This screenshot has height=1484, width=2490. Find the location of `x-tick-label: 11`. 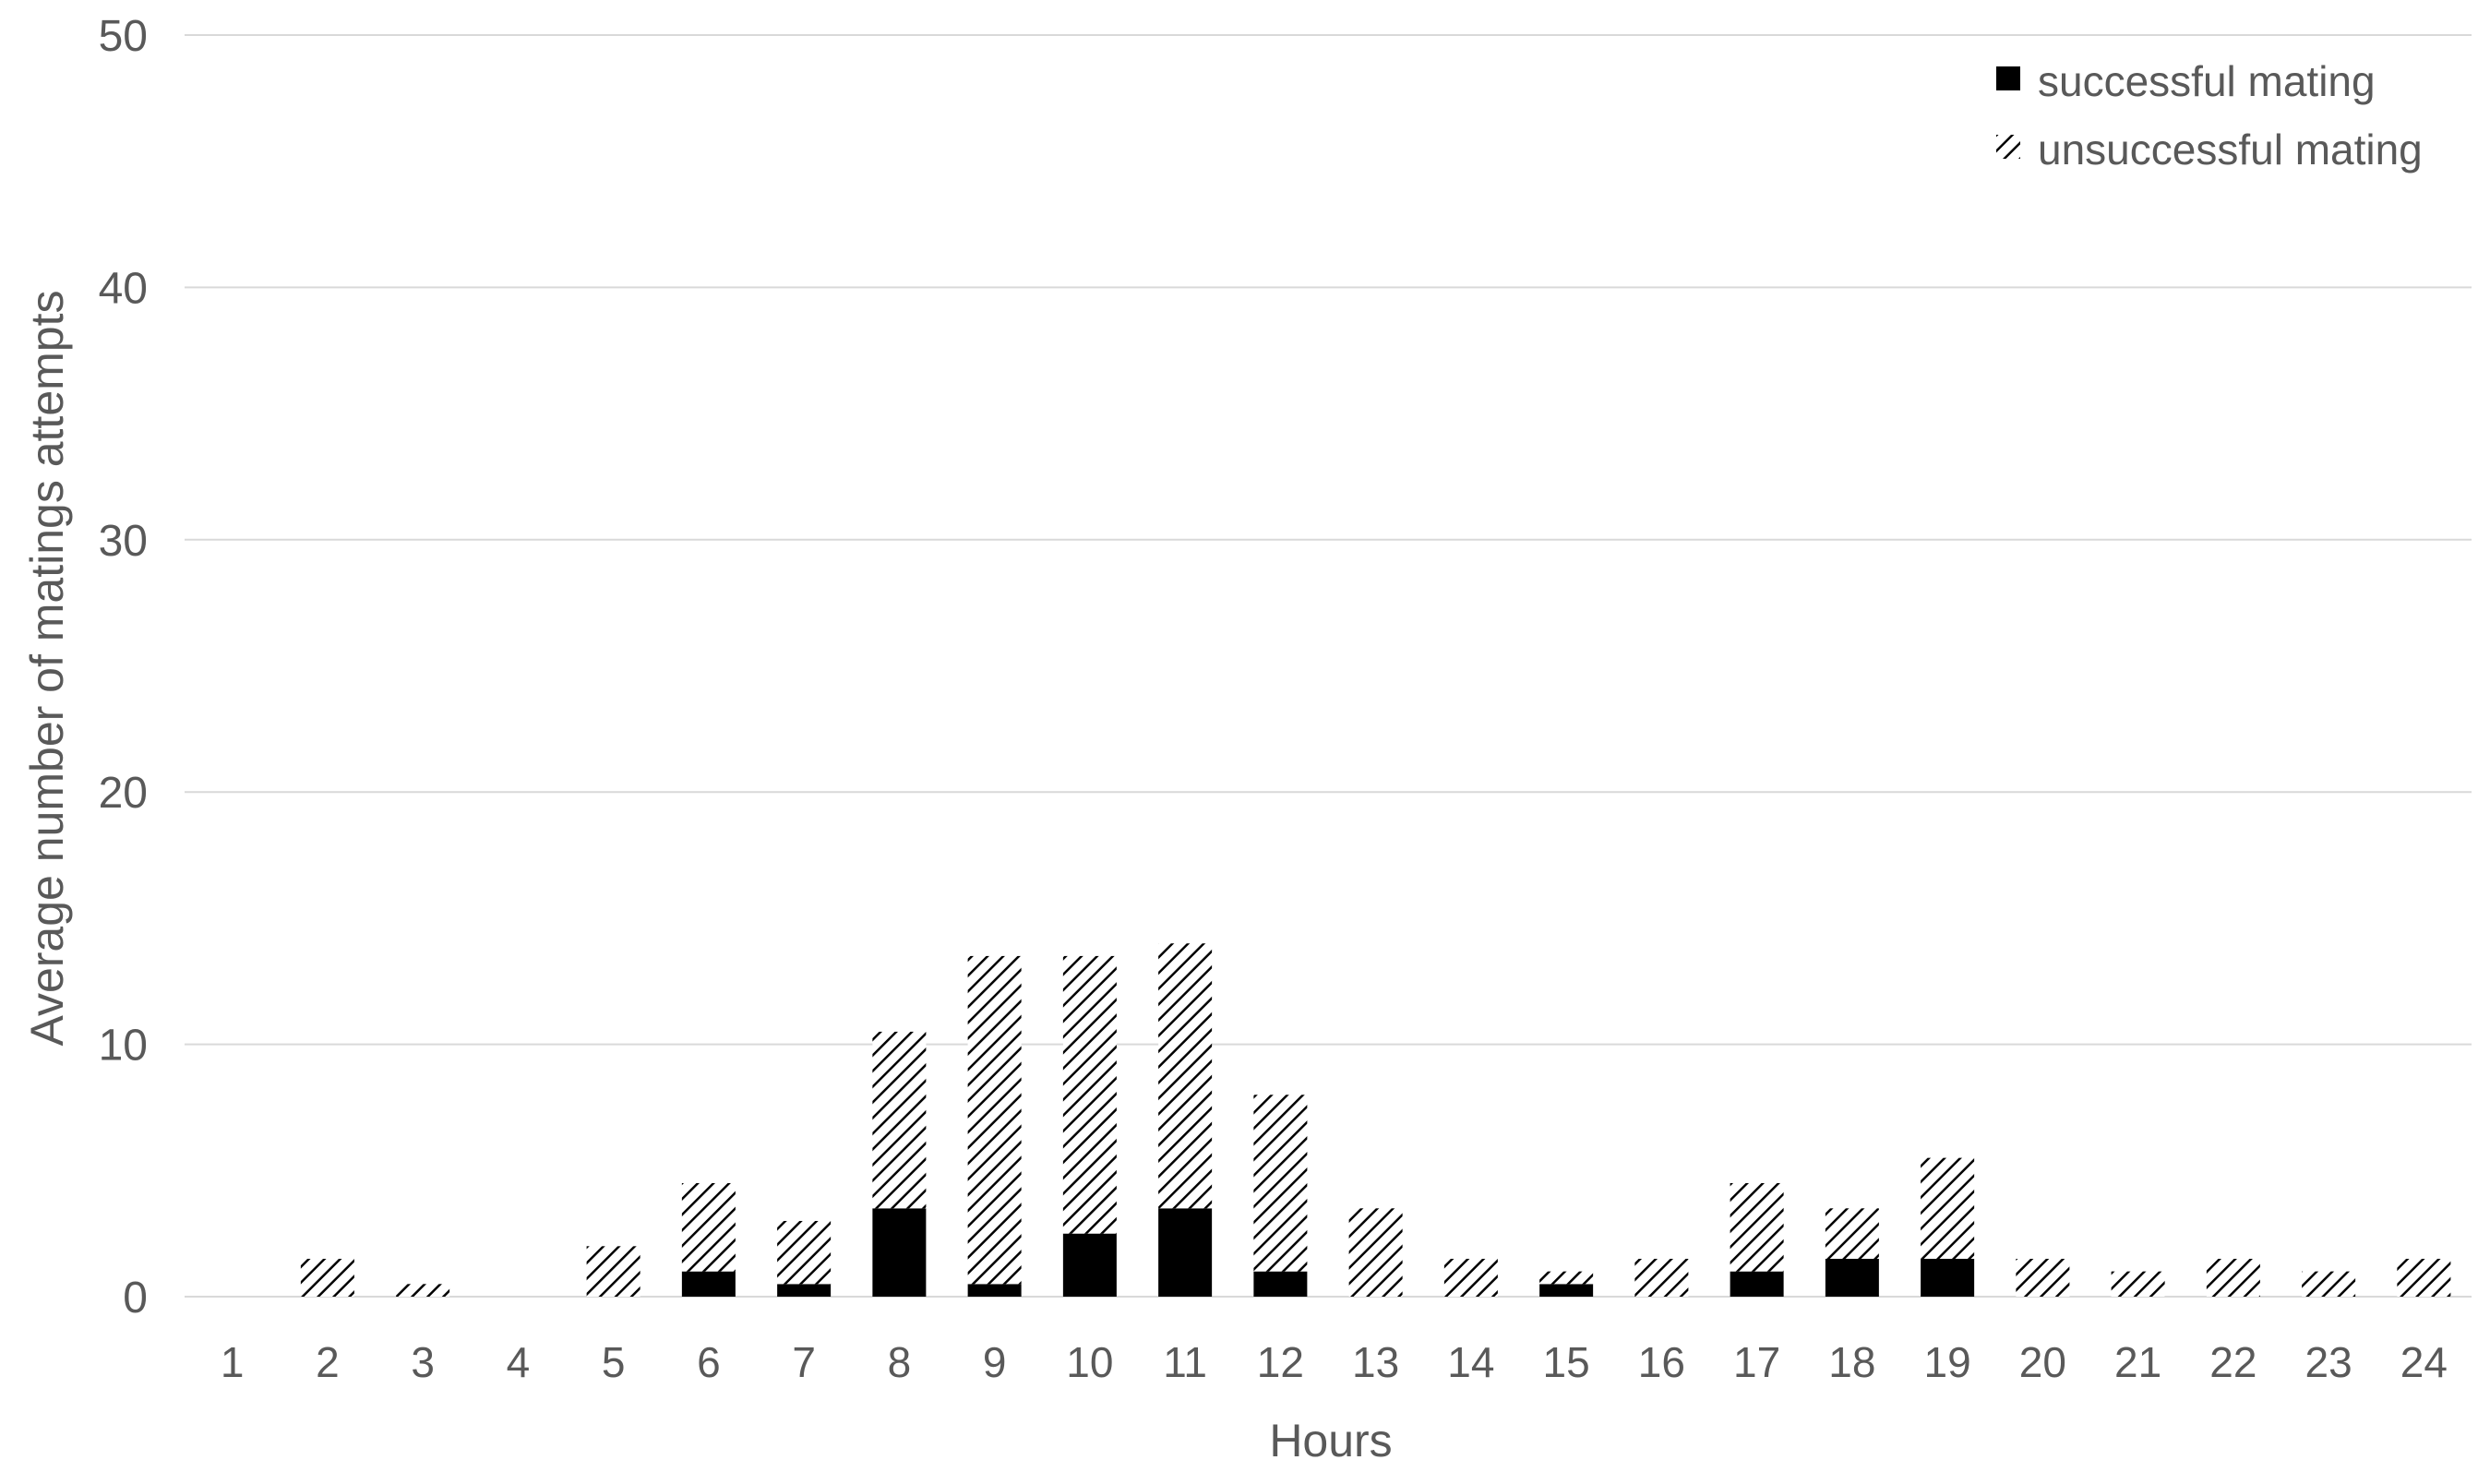

x-tick-label: 11 is located at coordinates (1185, 1362).